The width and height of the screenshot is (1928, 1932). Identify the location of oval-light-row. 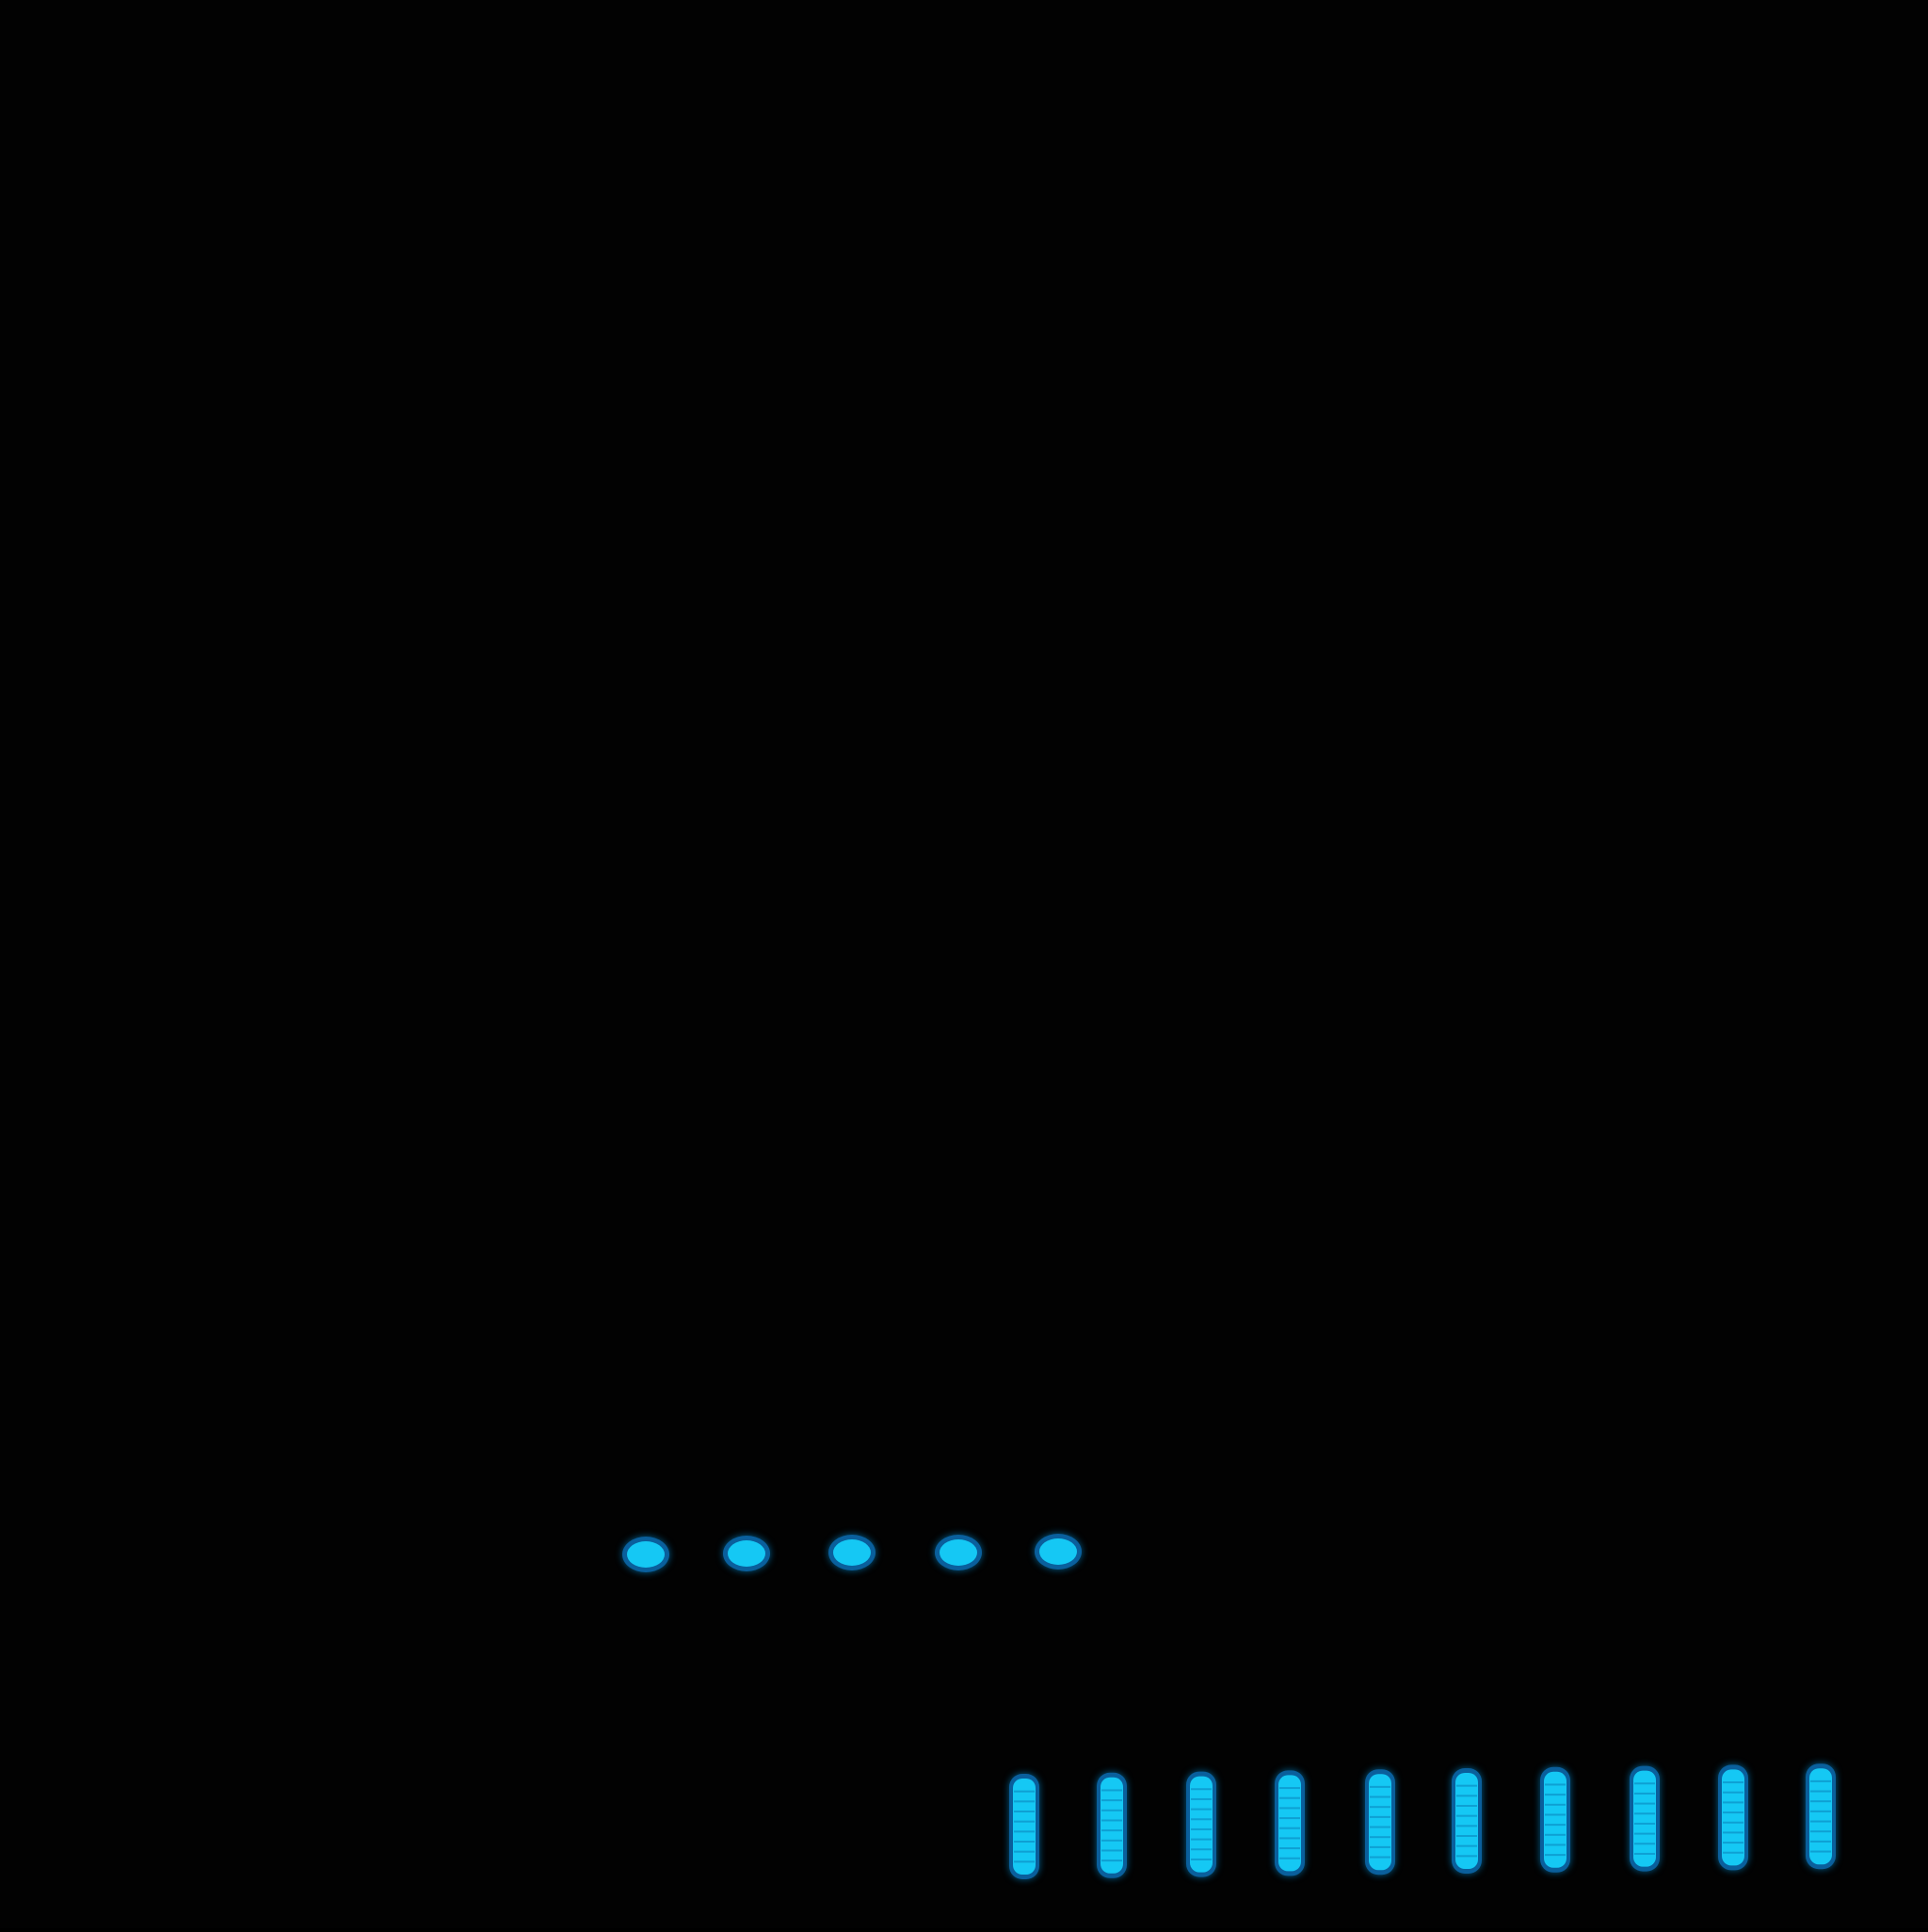
(852, 1553).